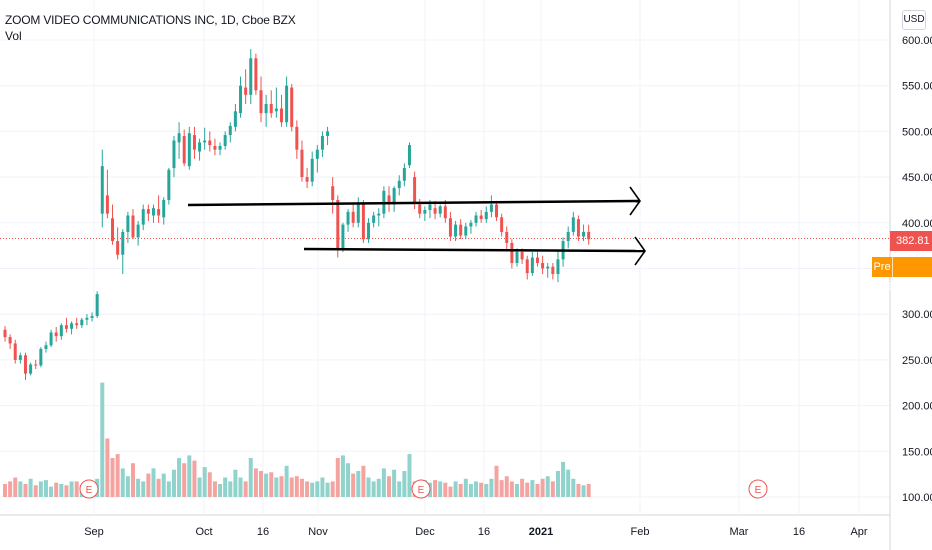 The height and width of the screenshot is (550, 932). I want to click on time-axis: Sep Oct 16 Nov Dec 16 2021 Feb Mar 16 Apr, so click(476, 532).